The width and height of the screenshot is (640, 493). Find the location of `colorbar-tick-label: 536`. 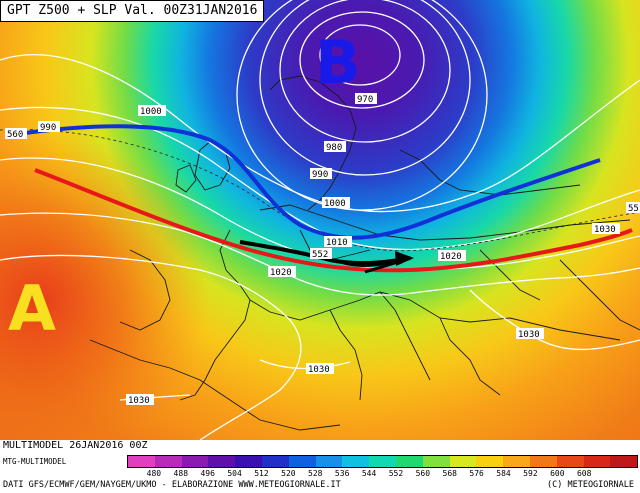

colorbar-tick-label: 536 is located at coordinates (342, 473).